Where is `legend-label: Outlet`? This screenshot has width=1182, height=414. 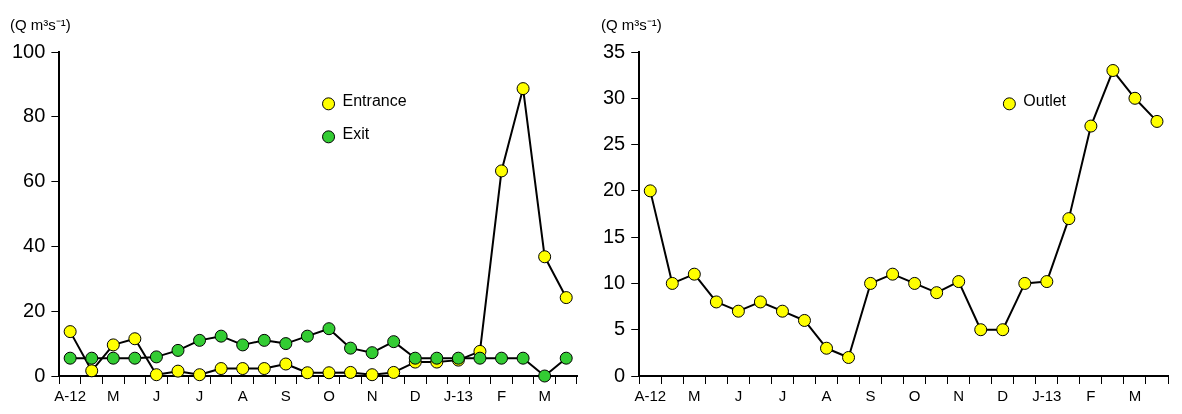 legend-label: Outlet is located at coordinates (1045, 101).